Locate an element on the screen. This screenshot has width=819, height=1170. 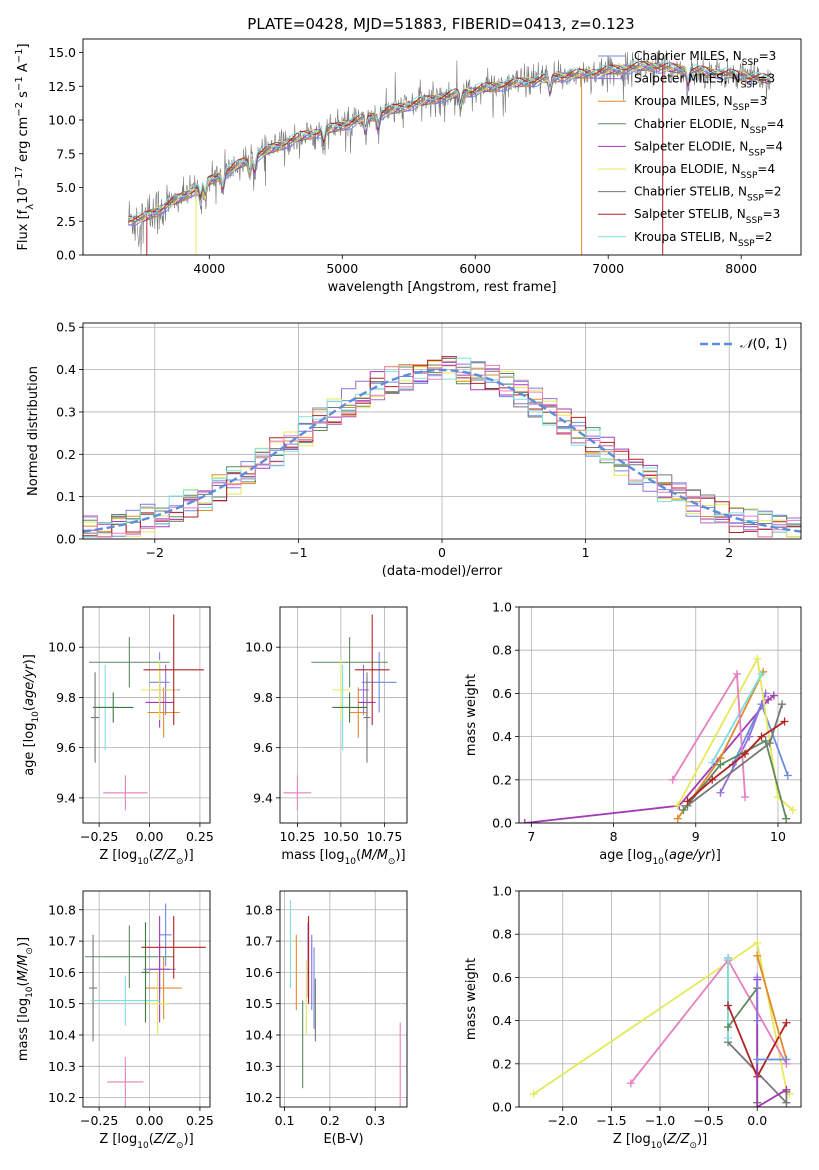
x-tick-label: 0.0 is located at coordinates (757, 1120).